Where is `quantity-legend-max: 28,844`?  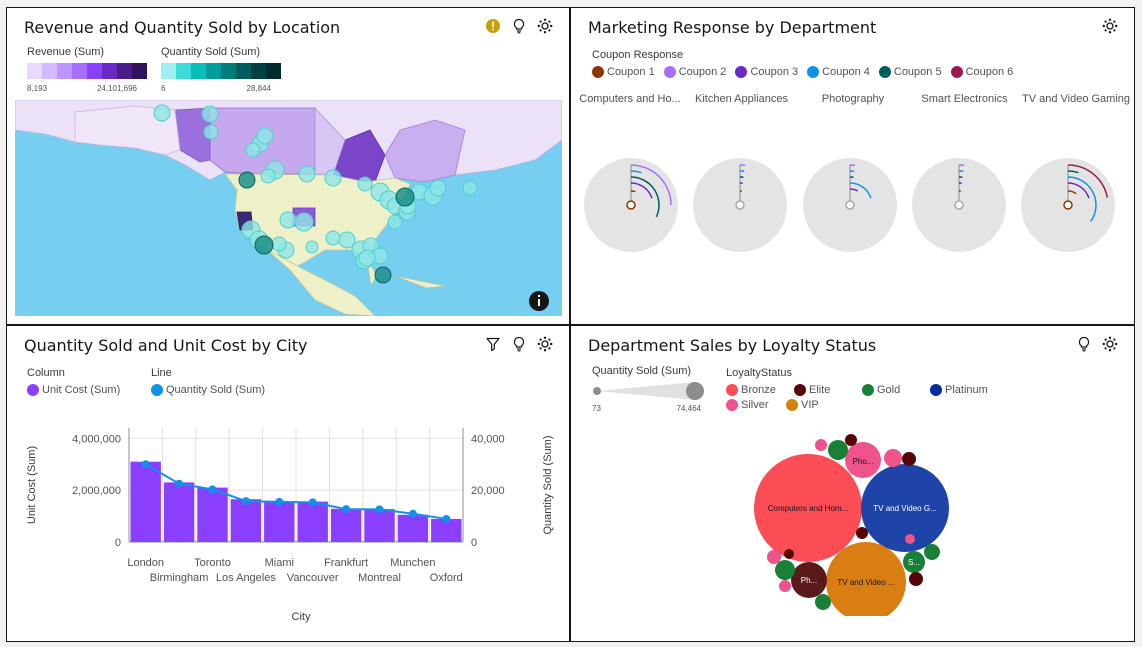 quantity-legend-max: 28,844 is located at coordinates (258, 88).